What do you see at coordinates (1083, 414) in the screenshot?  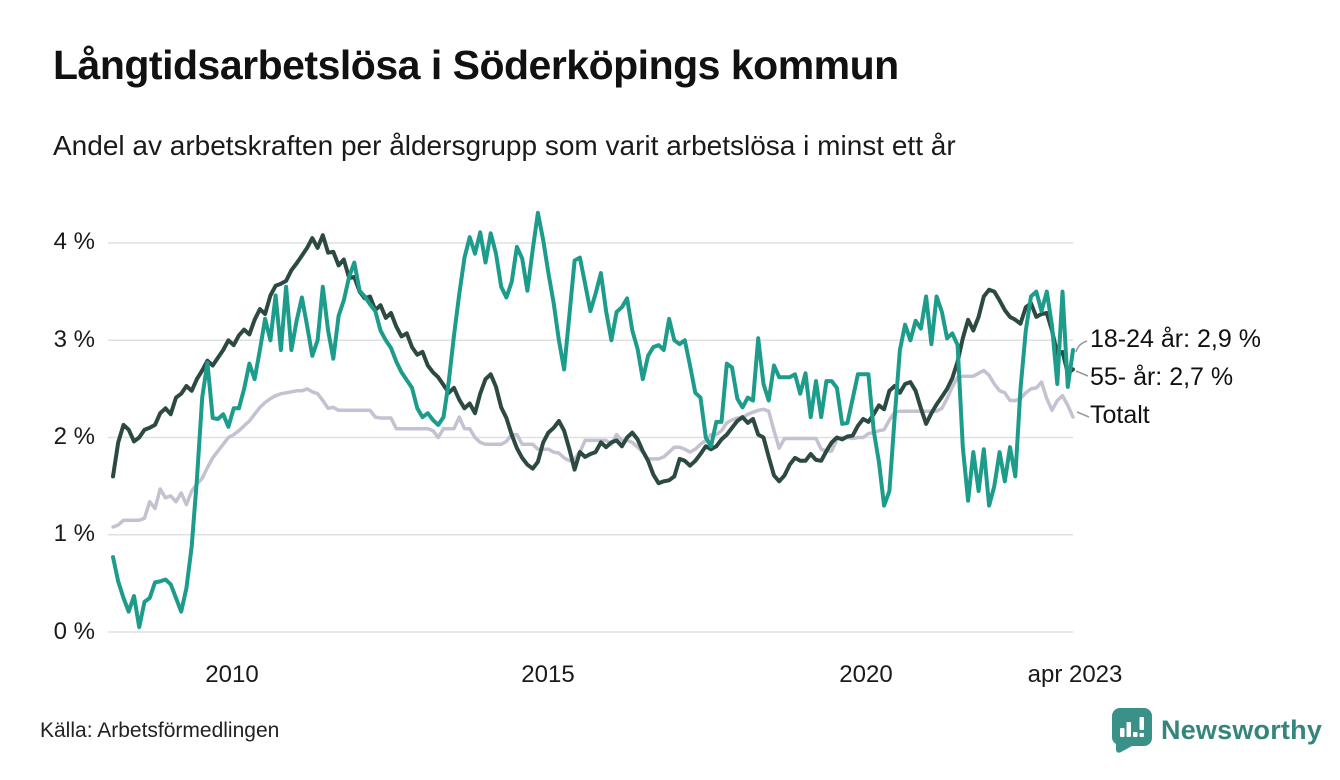 I see `connector-totalt` at bounding box center [1083, 414].